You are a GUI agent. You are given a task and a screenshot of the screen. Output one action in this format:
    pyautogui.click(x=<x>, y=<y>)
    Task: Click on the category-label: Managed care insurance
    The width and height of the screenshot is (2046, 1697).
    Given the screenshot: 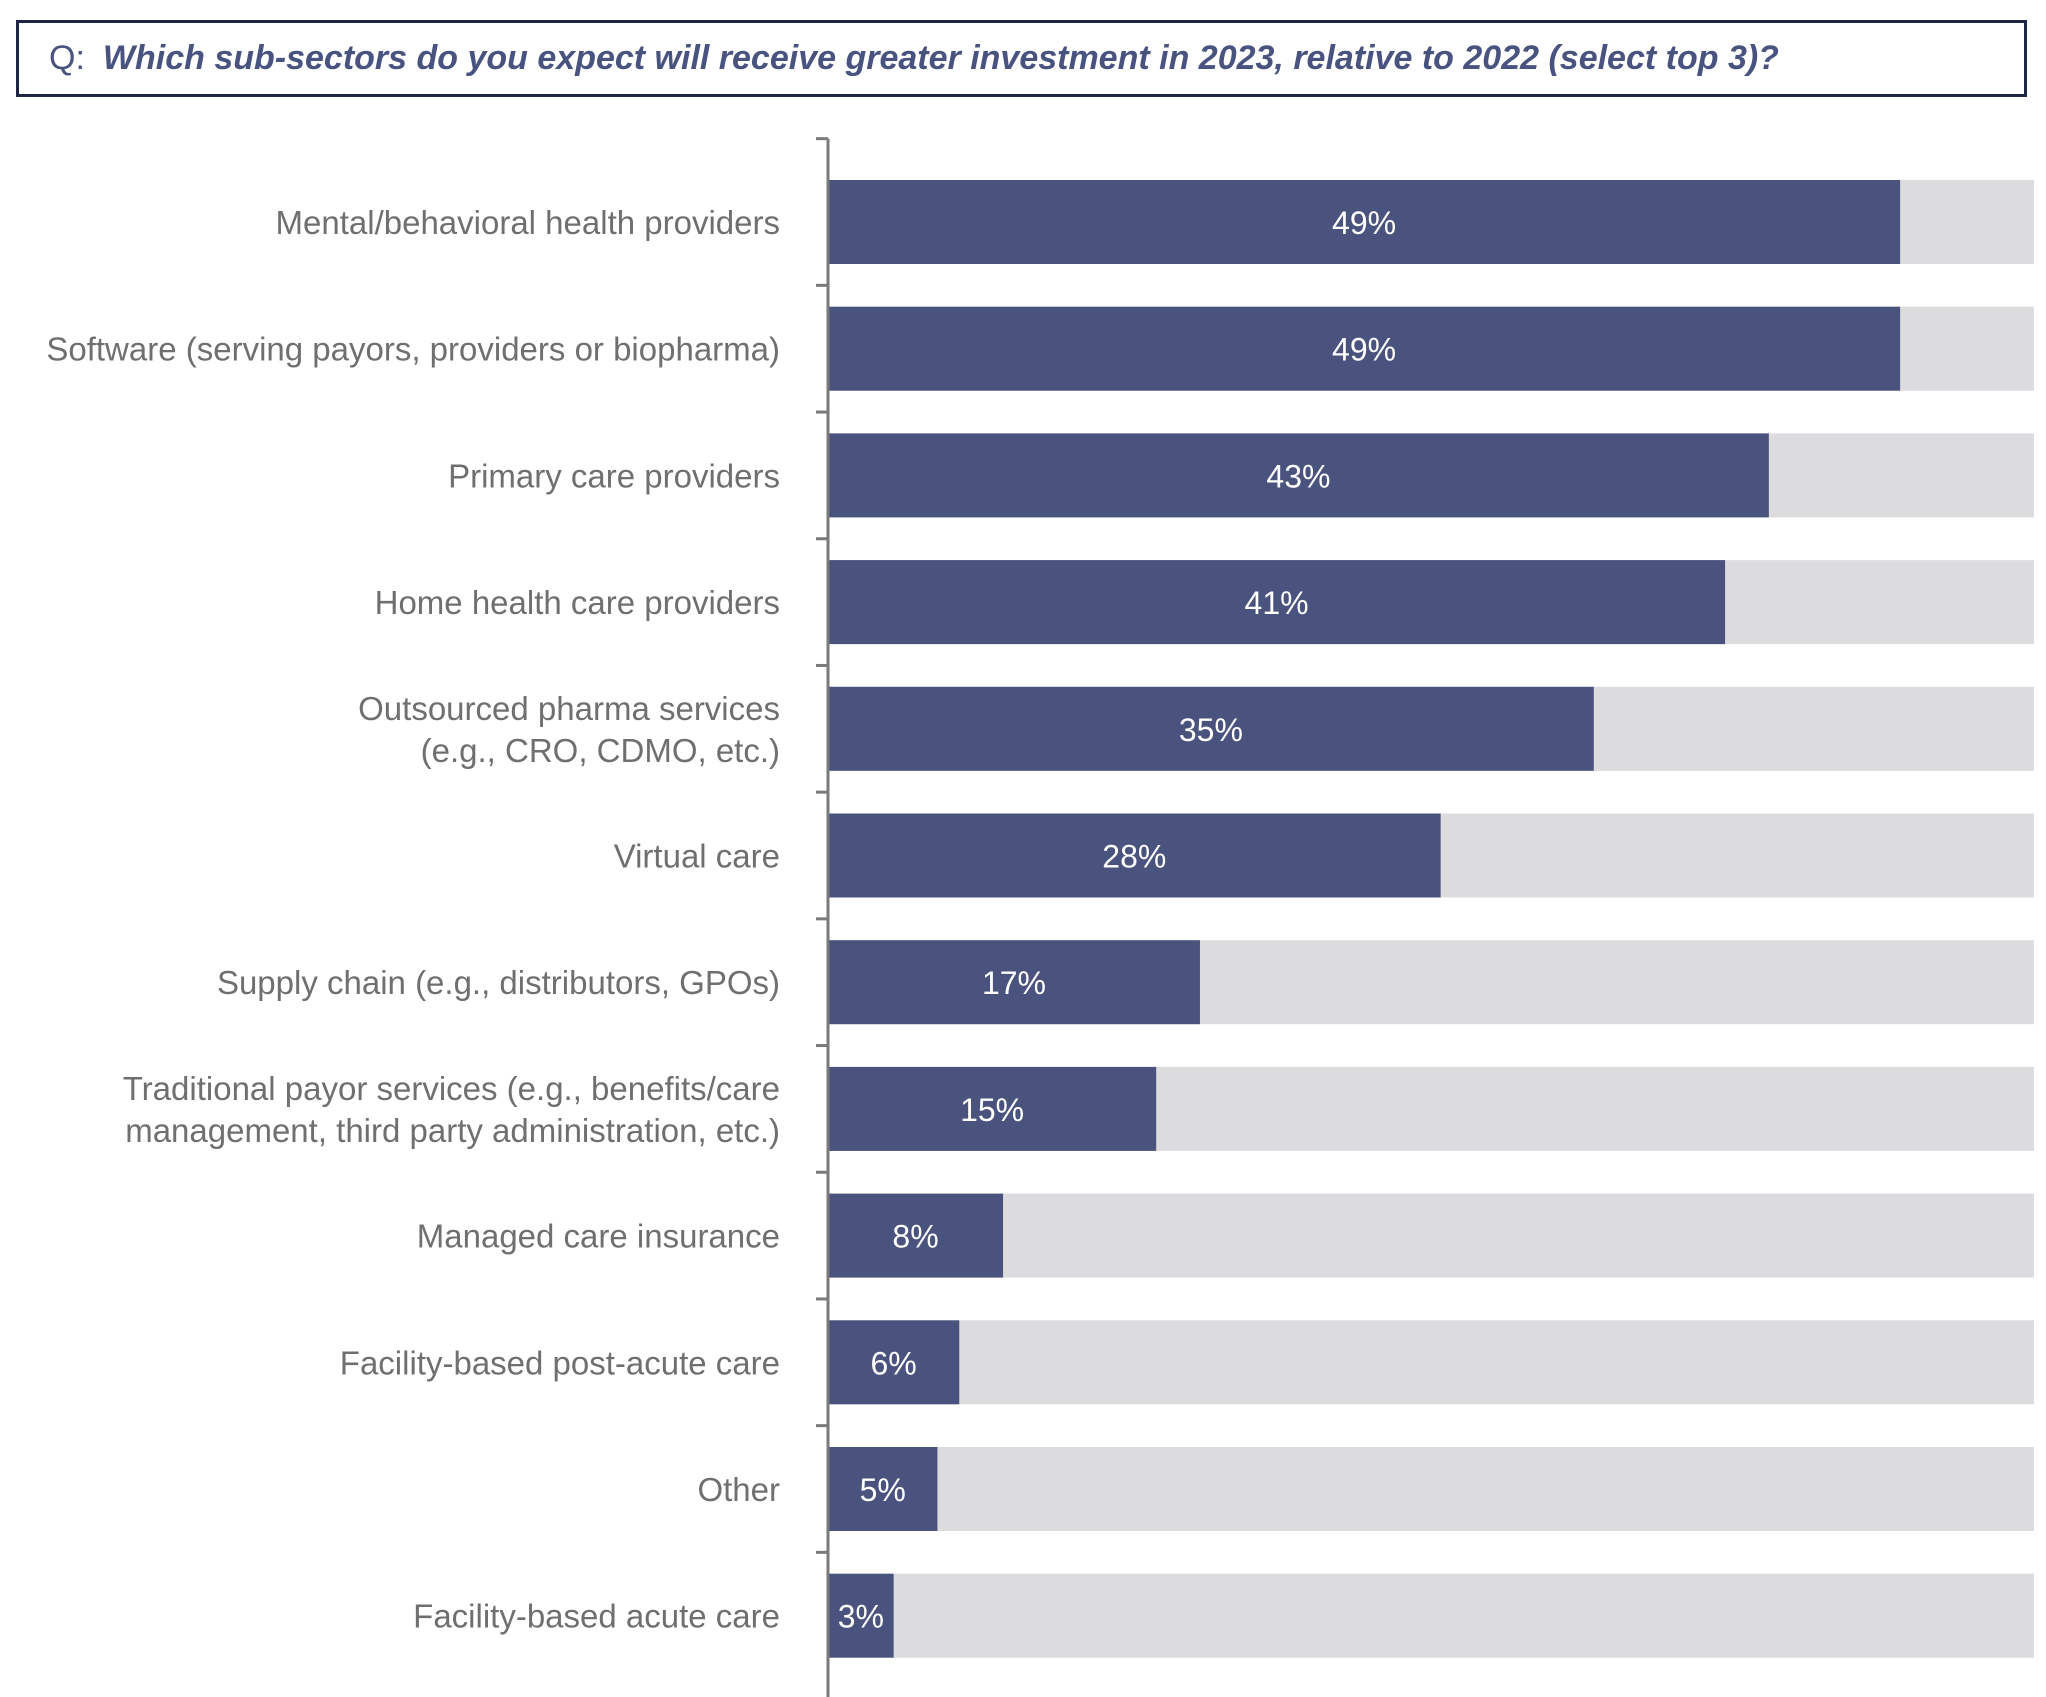 What is the action you would take?
    pyautogui.click(x=598, y=1236)
    